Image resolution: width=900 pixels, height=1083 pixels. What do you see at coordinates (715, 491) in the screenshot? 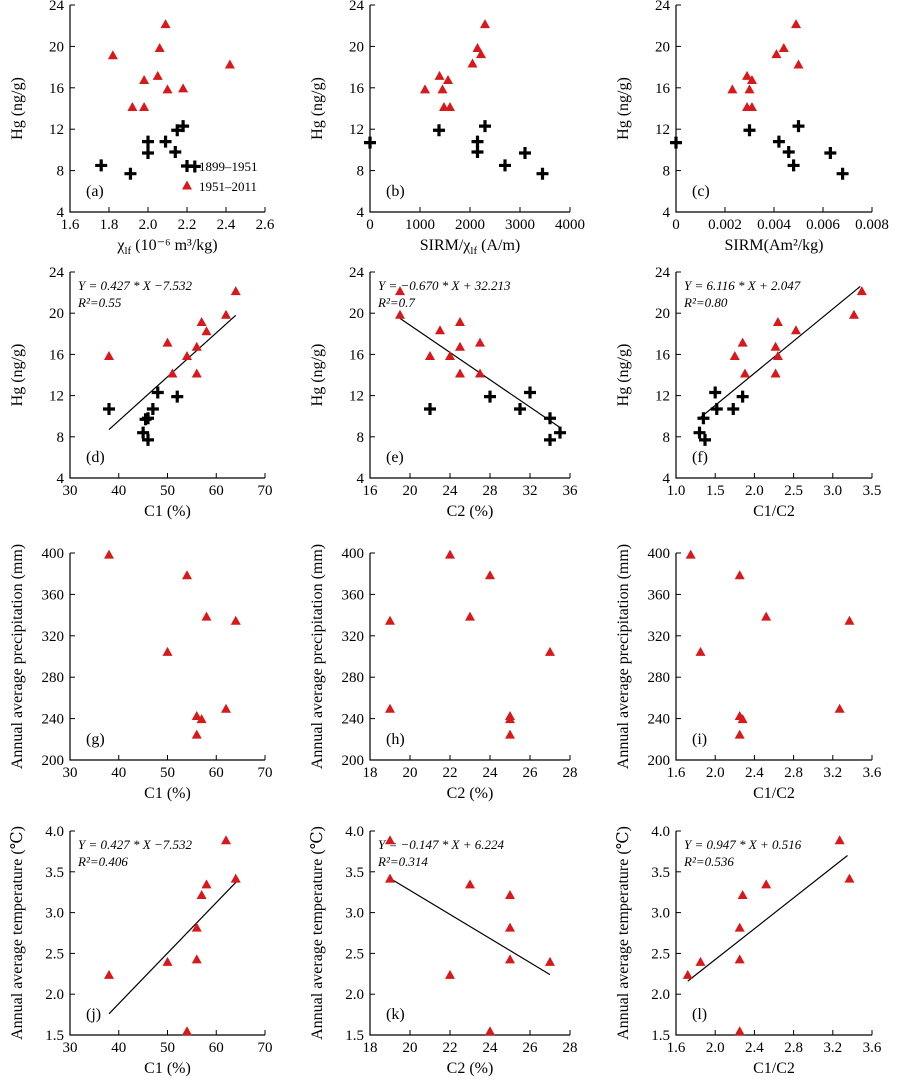
I see `x-tick-label: 1.5` at bounding box center [715, 491].